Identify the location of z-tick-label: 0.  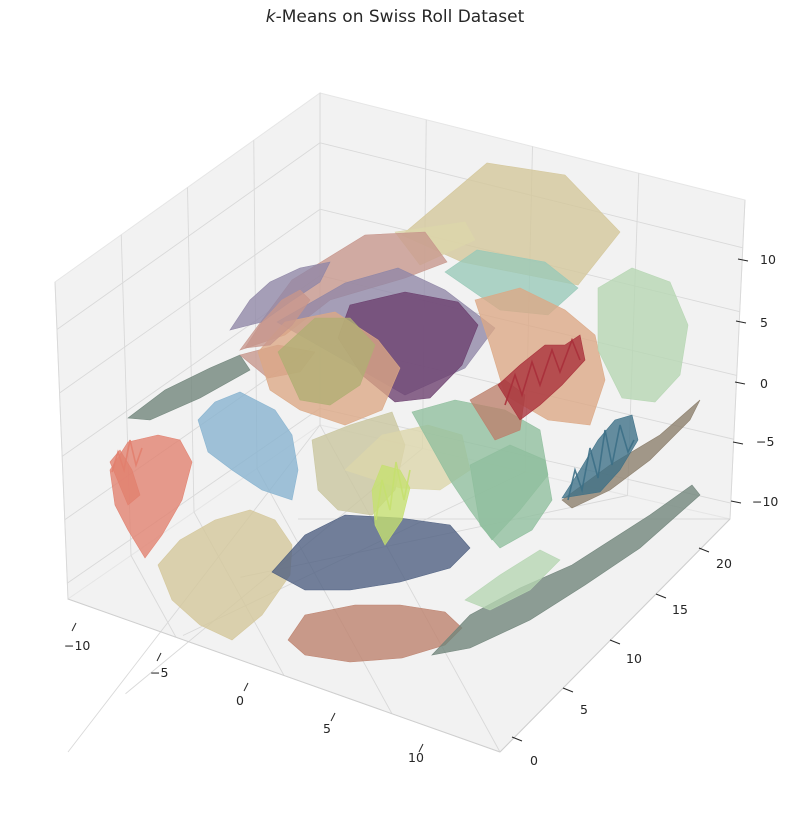
(764, 383).